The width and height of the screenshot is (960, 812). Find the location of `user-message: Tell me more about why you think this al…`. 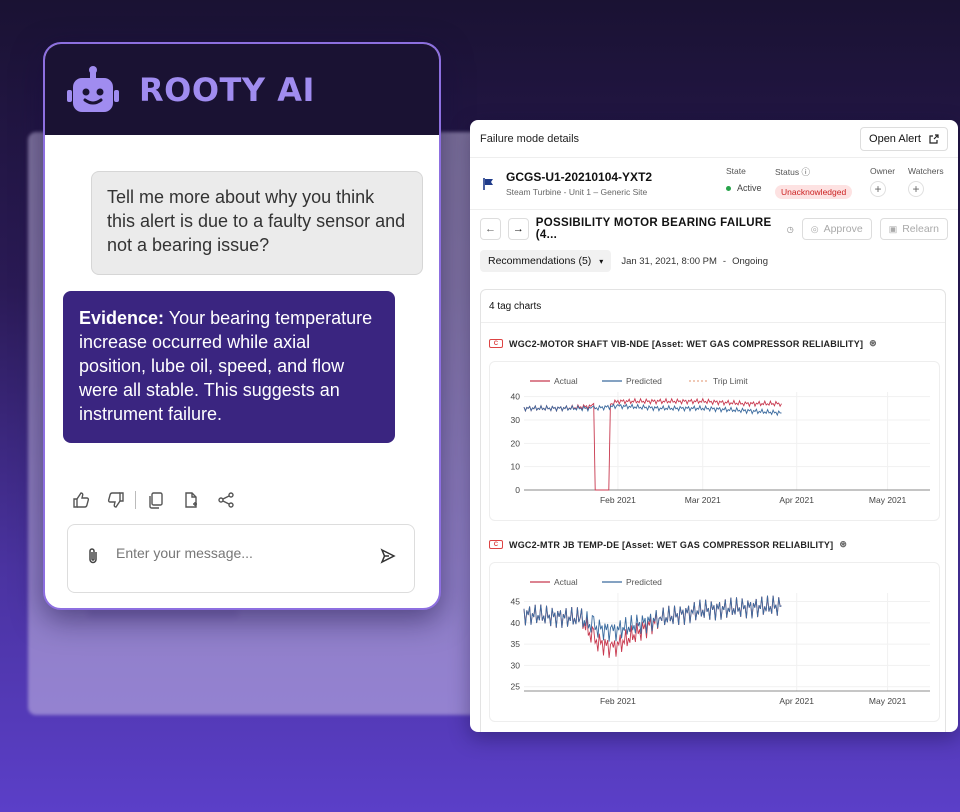

user-message: Tell me more about why you think this al… is located at coordinates (257, 223).